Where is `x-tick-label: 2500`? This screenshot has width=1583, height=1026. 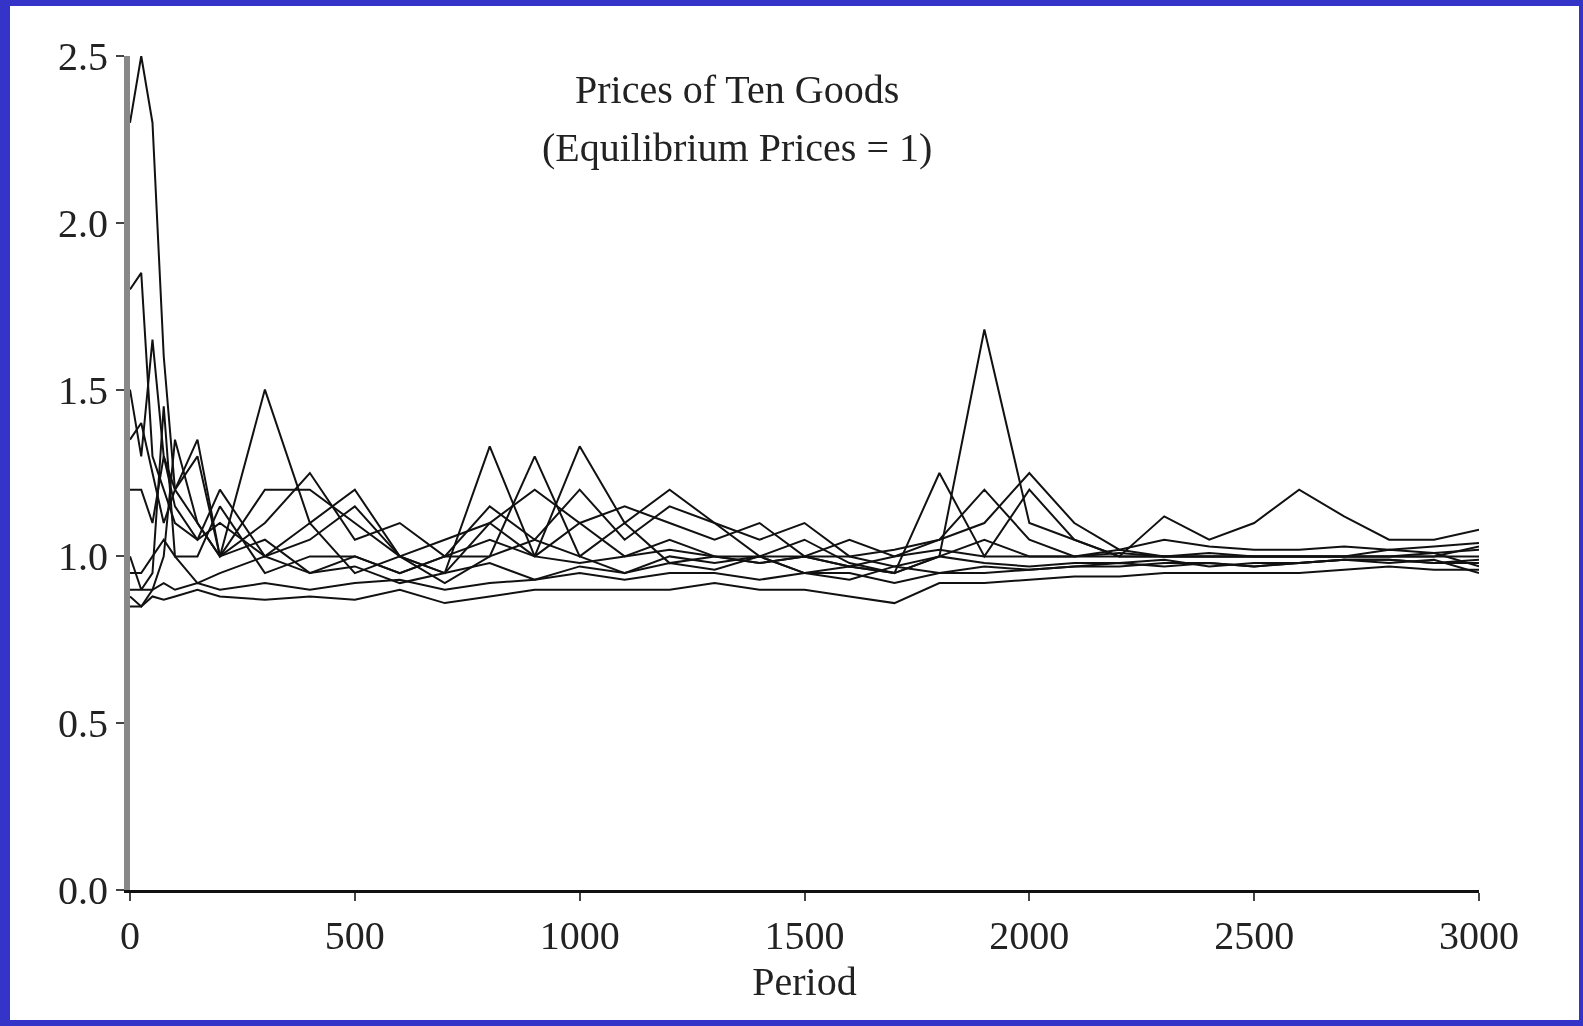 x-tick-label: 2500 is located at coordinates (1254, 935).